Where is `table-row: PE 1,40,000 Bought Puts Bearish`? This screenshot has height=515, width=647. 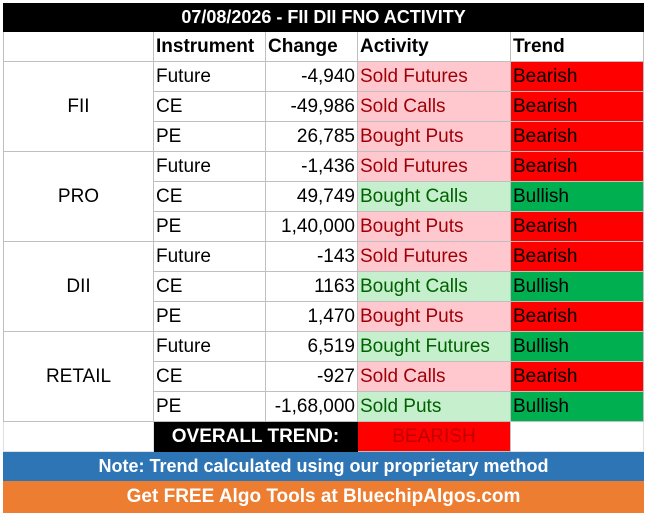
table-row: PE 1,40,000 Bought Puts Bearish is located at coordinates (324, 226).